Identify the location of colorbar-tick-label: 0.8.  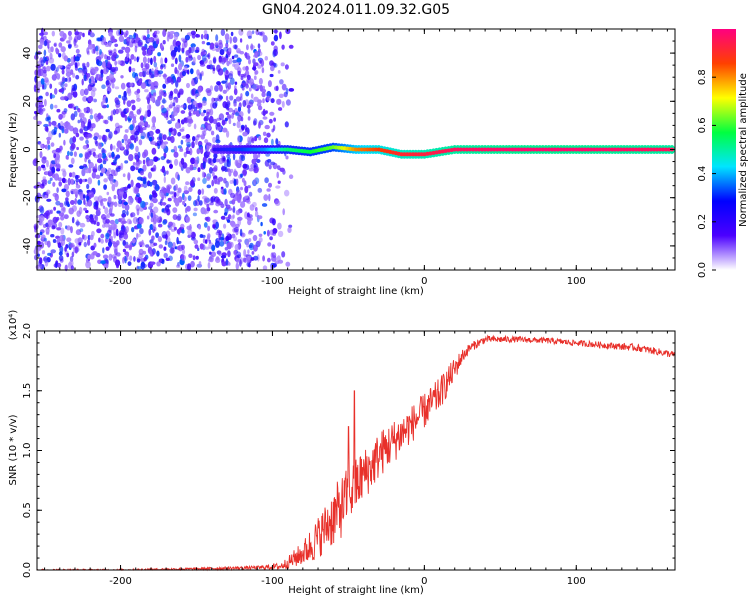
(702, 77).